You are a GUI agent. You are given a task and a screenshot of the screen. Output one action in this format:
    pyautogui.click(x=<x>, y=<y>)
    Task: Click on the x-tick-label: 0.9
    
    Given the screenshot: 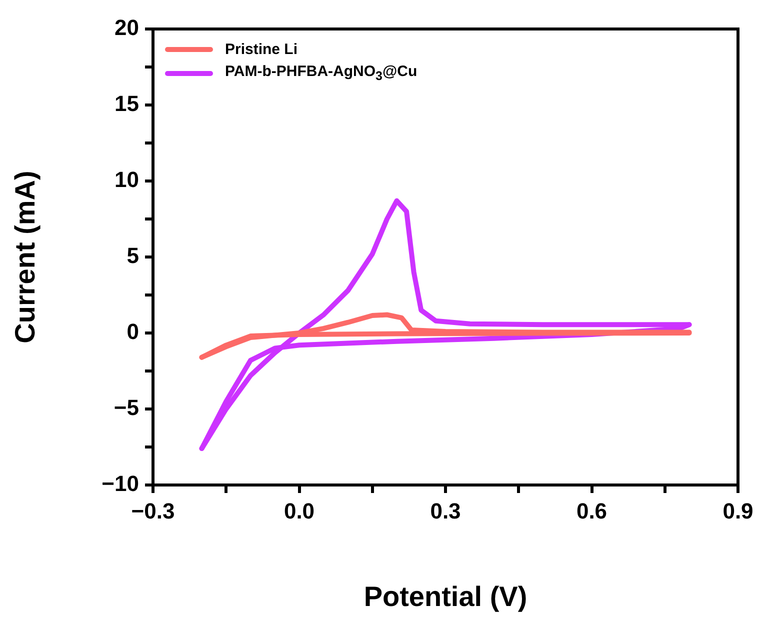 What is the action you would take?
    pyautogui.click(x=738, y=511)
    